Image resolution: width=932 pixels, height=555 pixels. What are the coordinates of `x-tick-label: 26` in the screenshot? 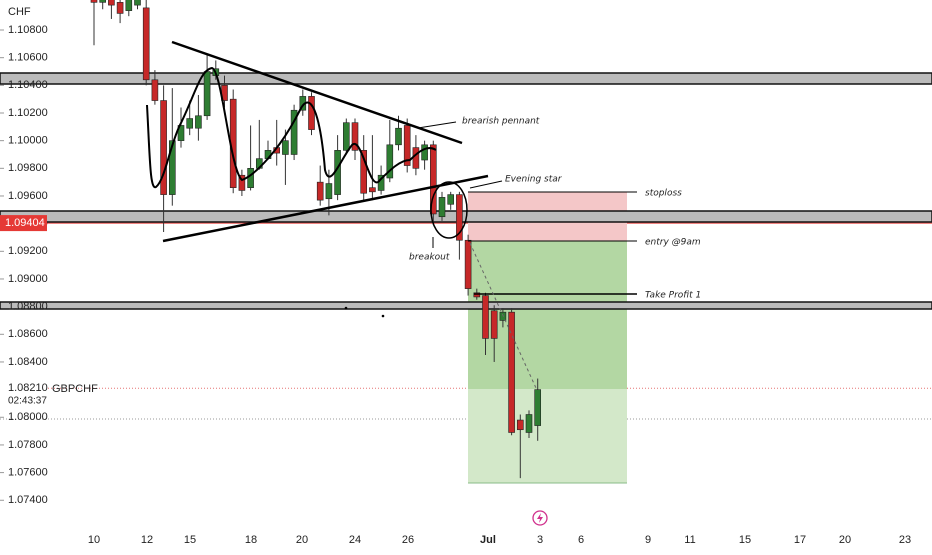 It's located at (408, 540).